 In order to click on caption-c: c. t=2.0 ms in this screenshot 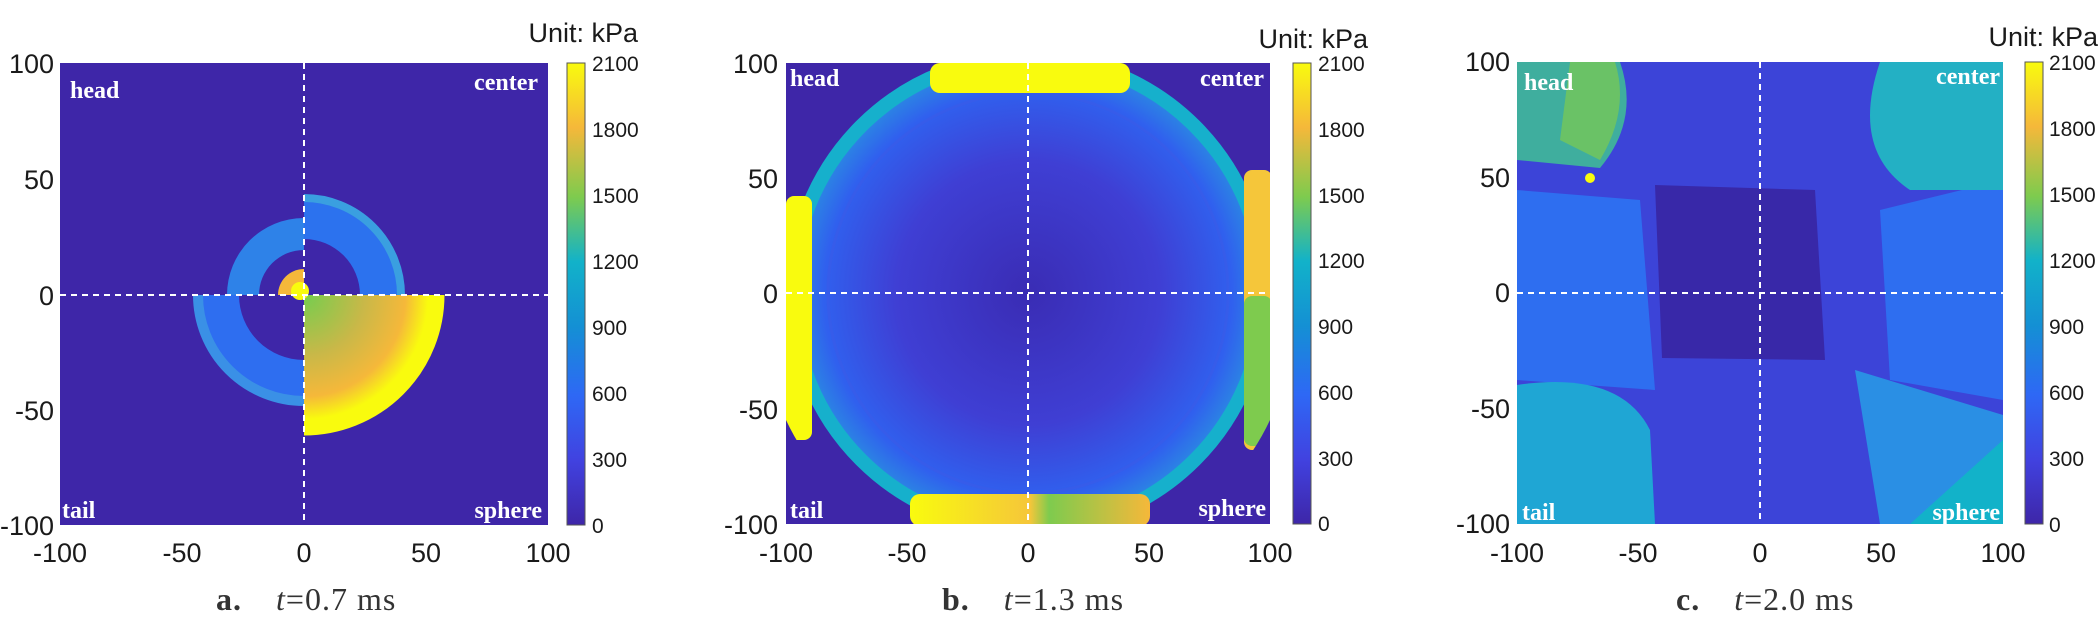, I will do `click(1765, 599)`.